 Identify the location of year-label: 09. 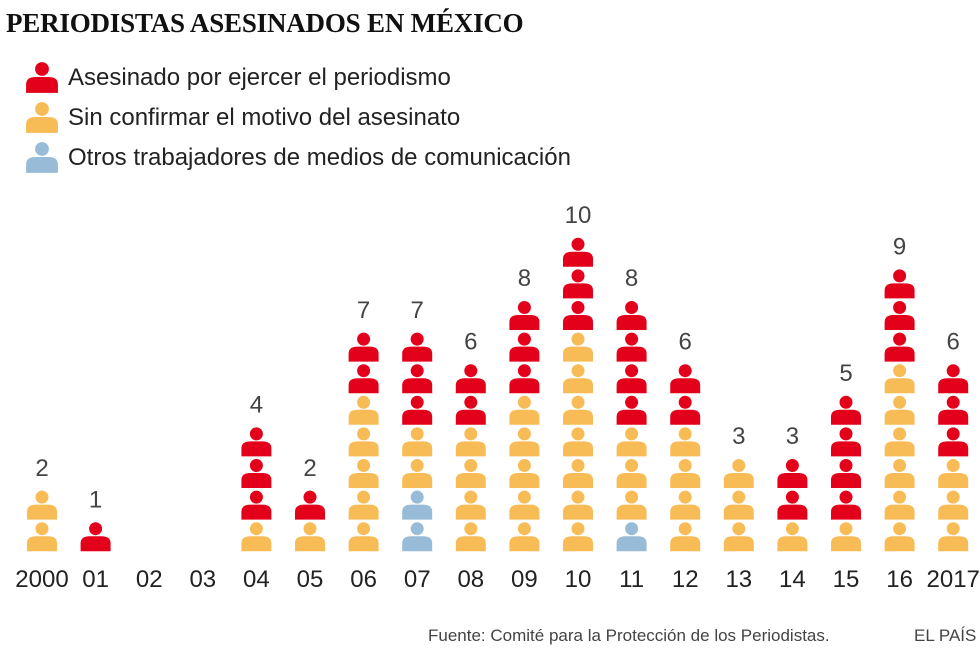
(524, 579).